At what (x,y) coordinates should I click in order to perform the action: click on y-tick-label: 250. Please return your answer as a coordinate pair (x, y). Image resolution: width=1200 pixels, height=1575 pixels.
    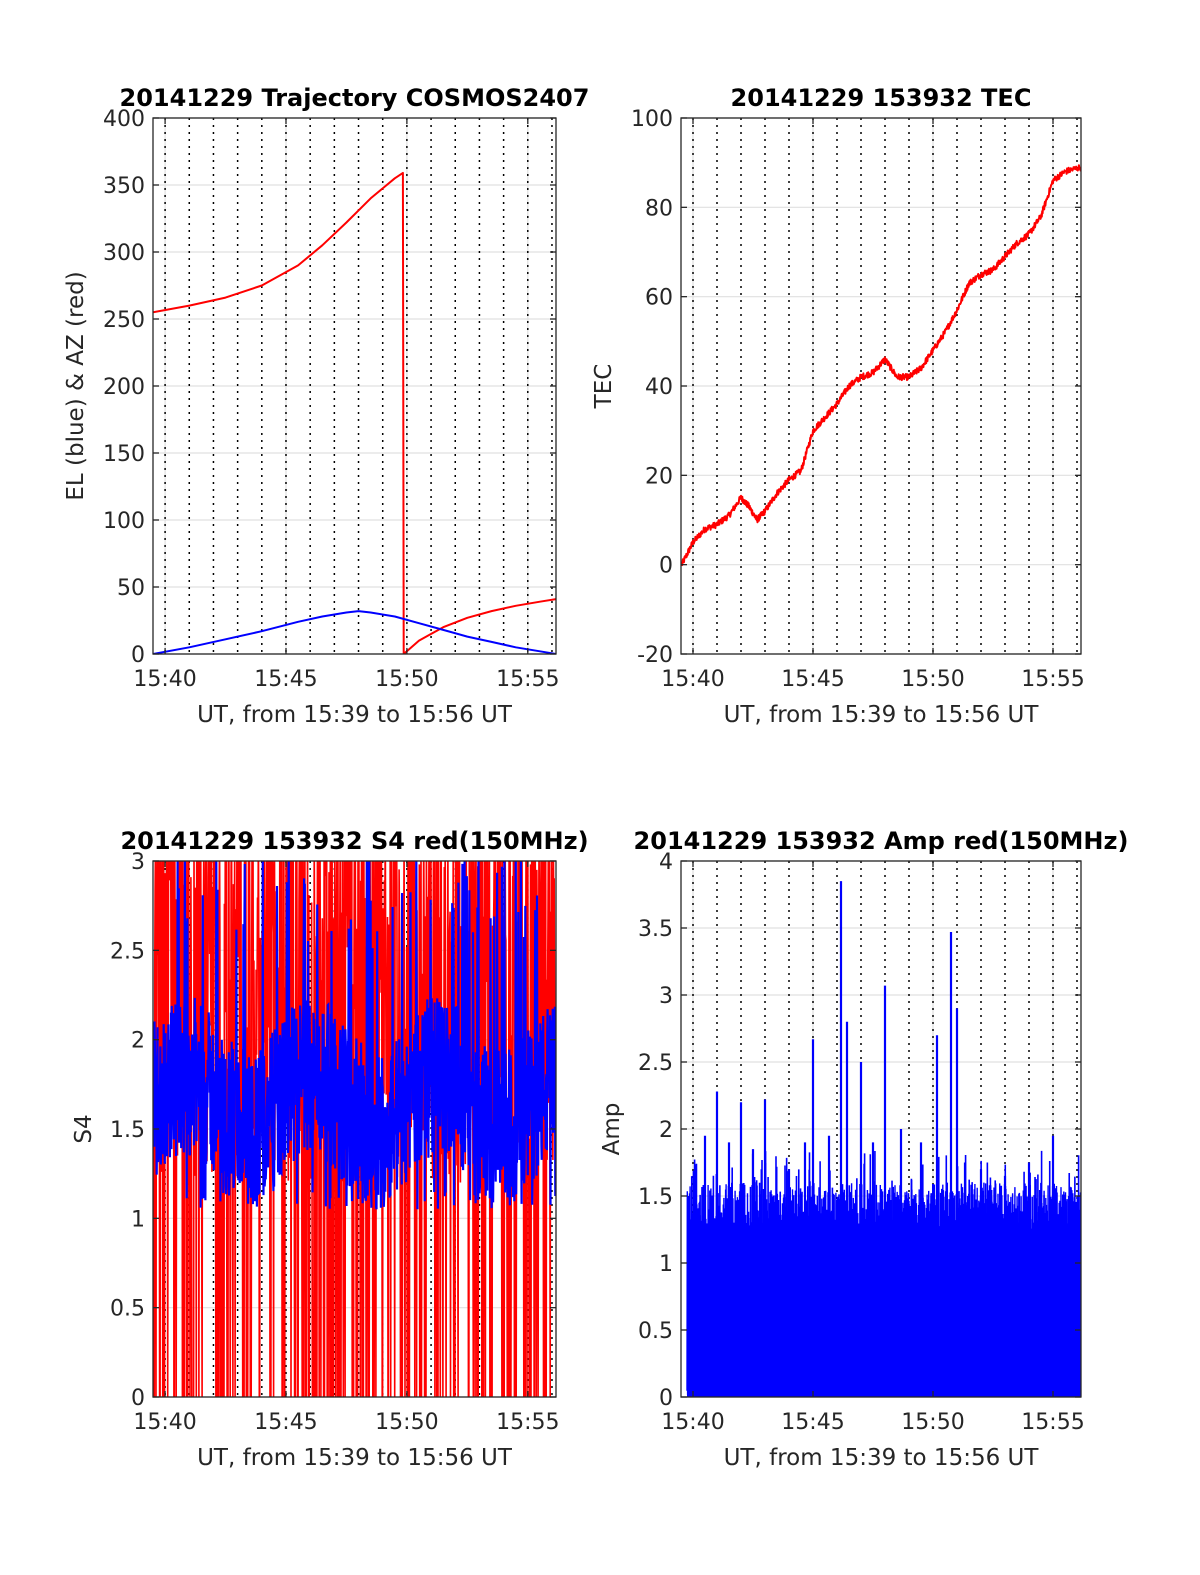
    Looking at the image, I should click on (124, 320).